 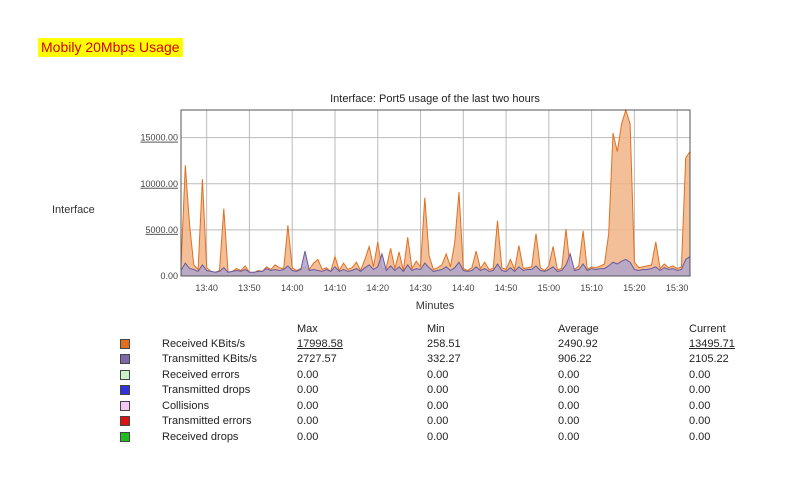 I want to click on stats-row: Transmitted errors 0.00 0.00 0.00 0.00, so click(x=444, y=422).